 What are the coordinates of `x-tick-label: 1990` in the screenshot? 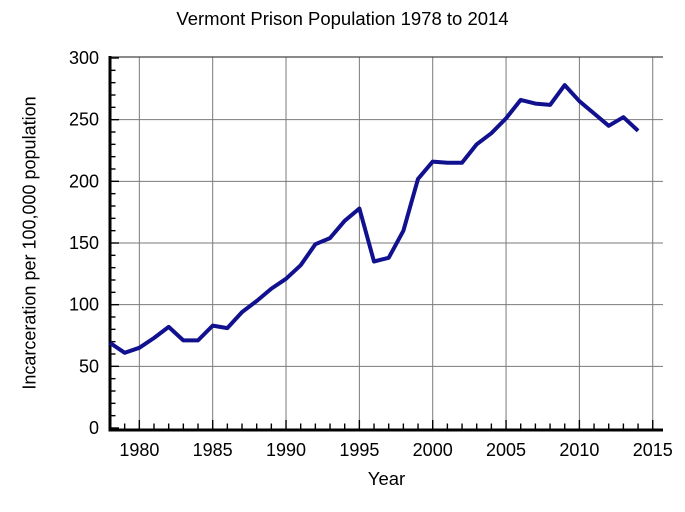 It's located at (286, 450).